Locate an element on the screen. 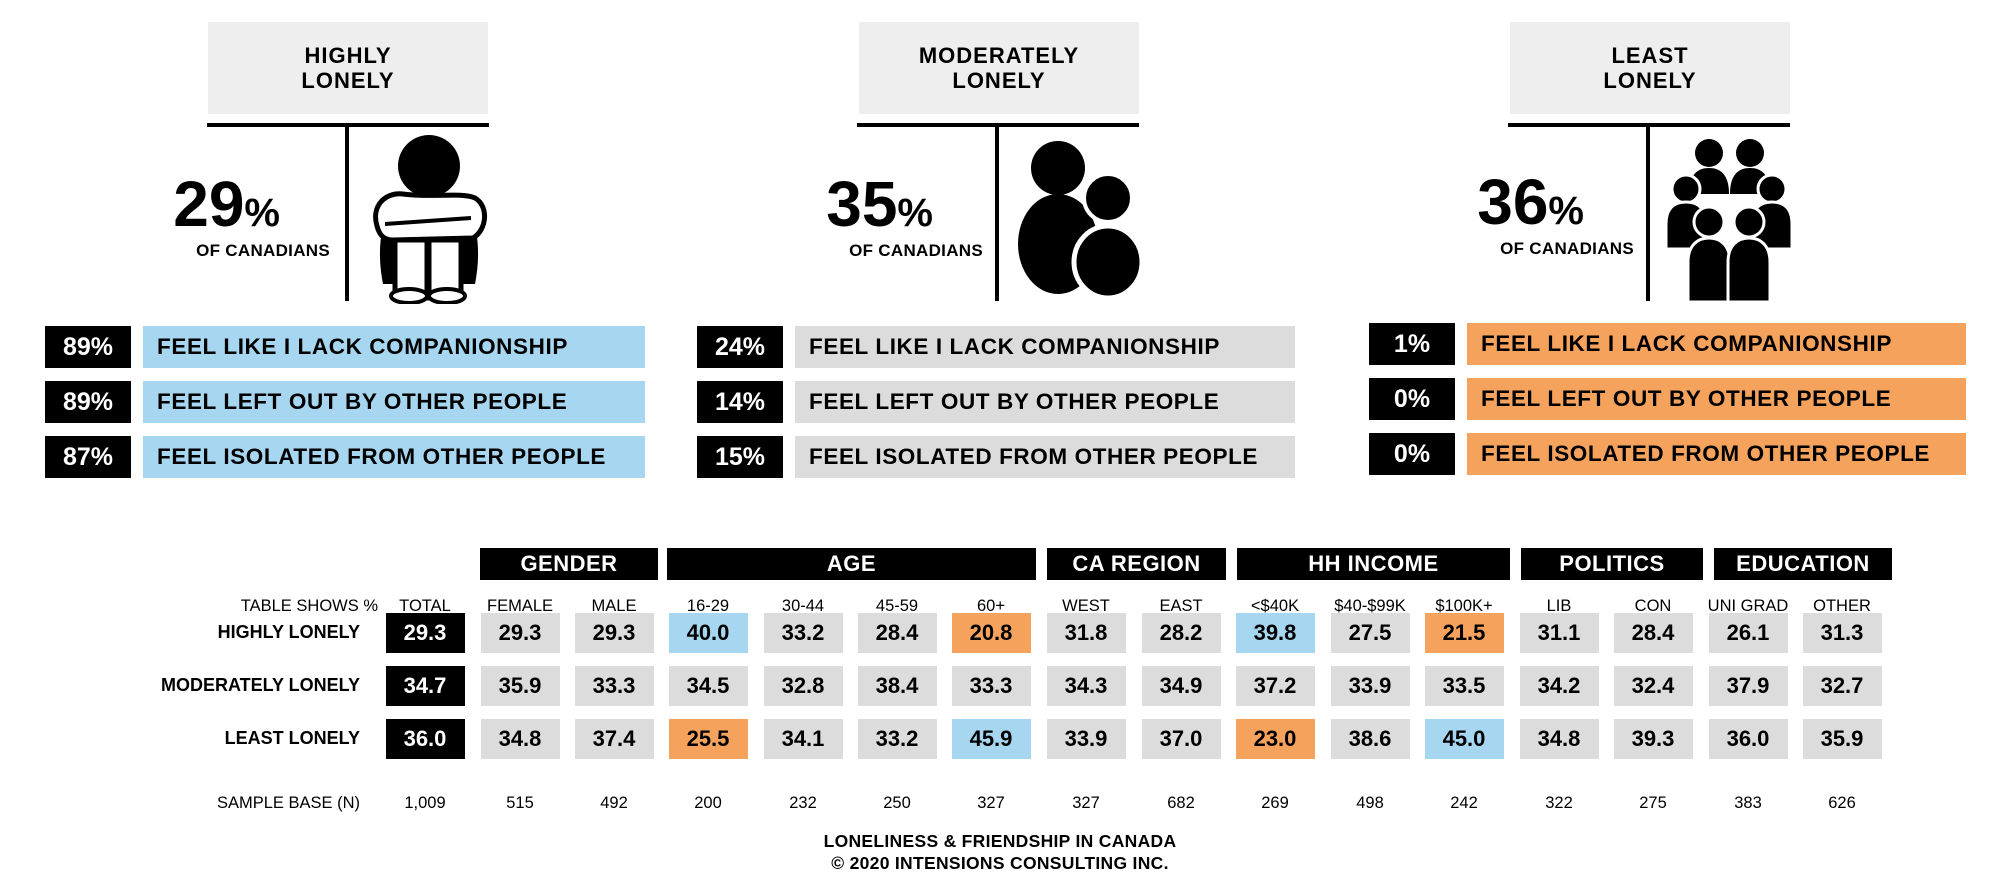 The height and width of the screenshot is (890, 2000). table-cell: 34.2 is located at coordinates (1559, 686).